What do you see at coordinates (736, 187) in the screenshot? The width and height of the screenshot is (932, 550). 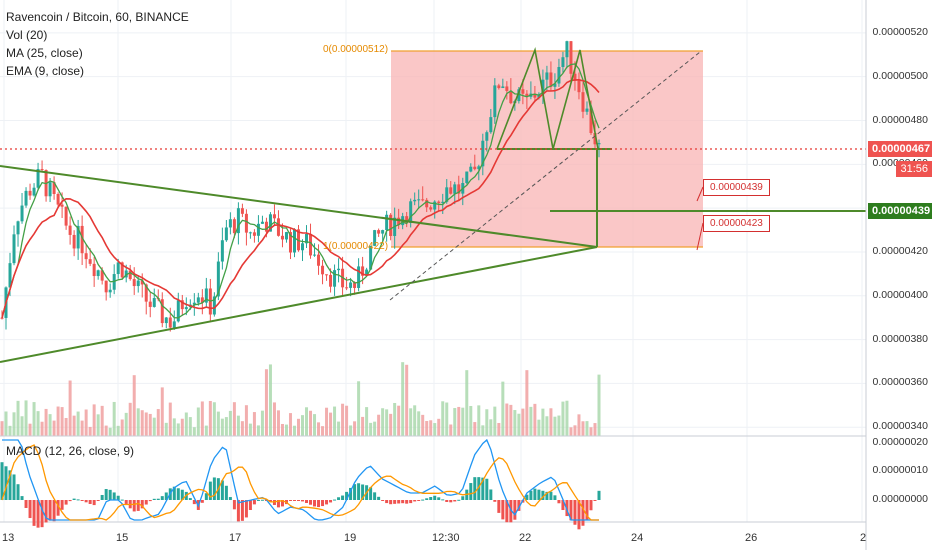 I see `target-label-1: 0.00000439` at bounding box center [736, 187].